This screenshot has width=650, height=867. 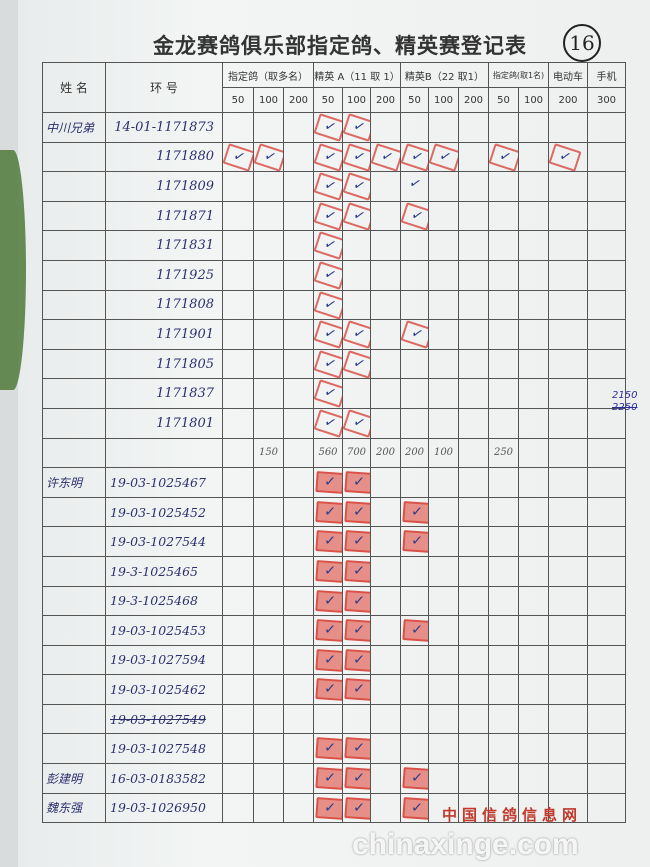 I want to click on ring-number: 19-03-1027549, so click(x=164, y=719).